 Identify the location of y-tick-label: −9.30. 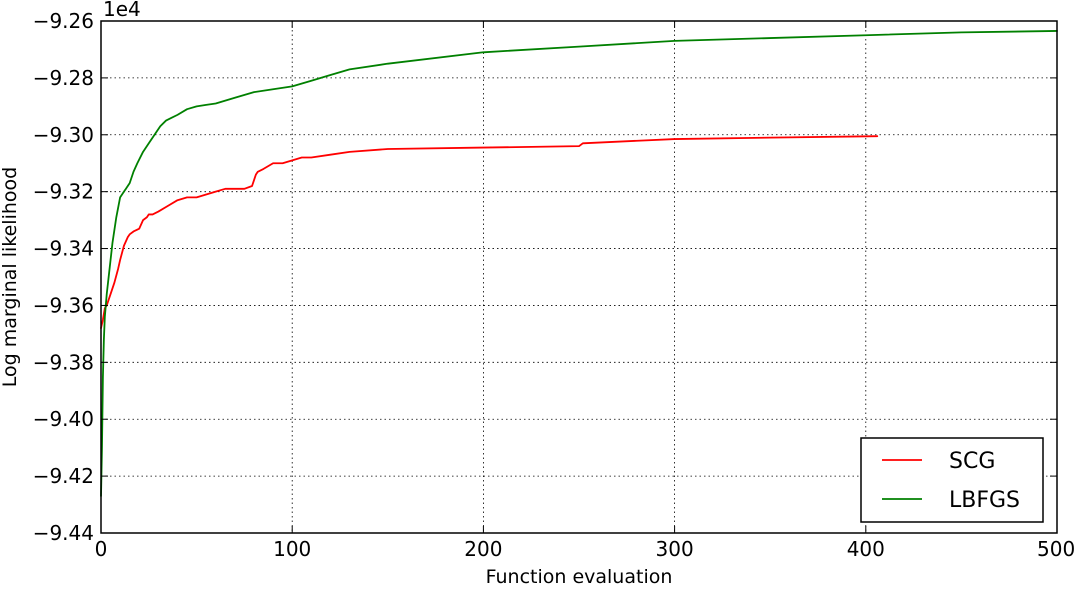
(63, 135).